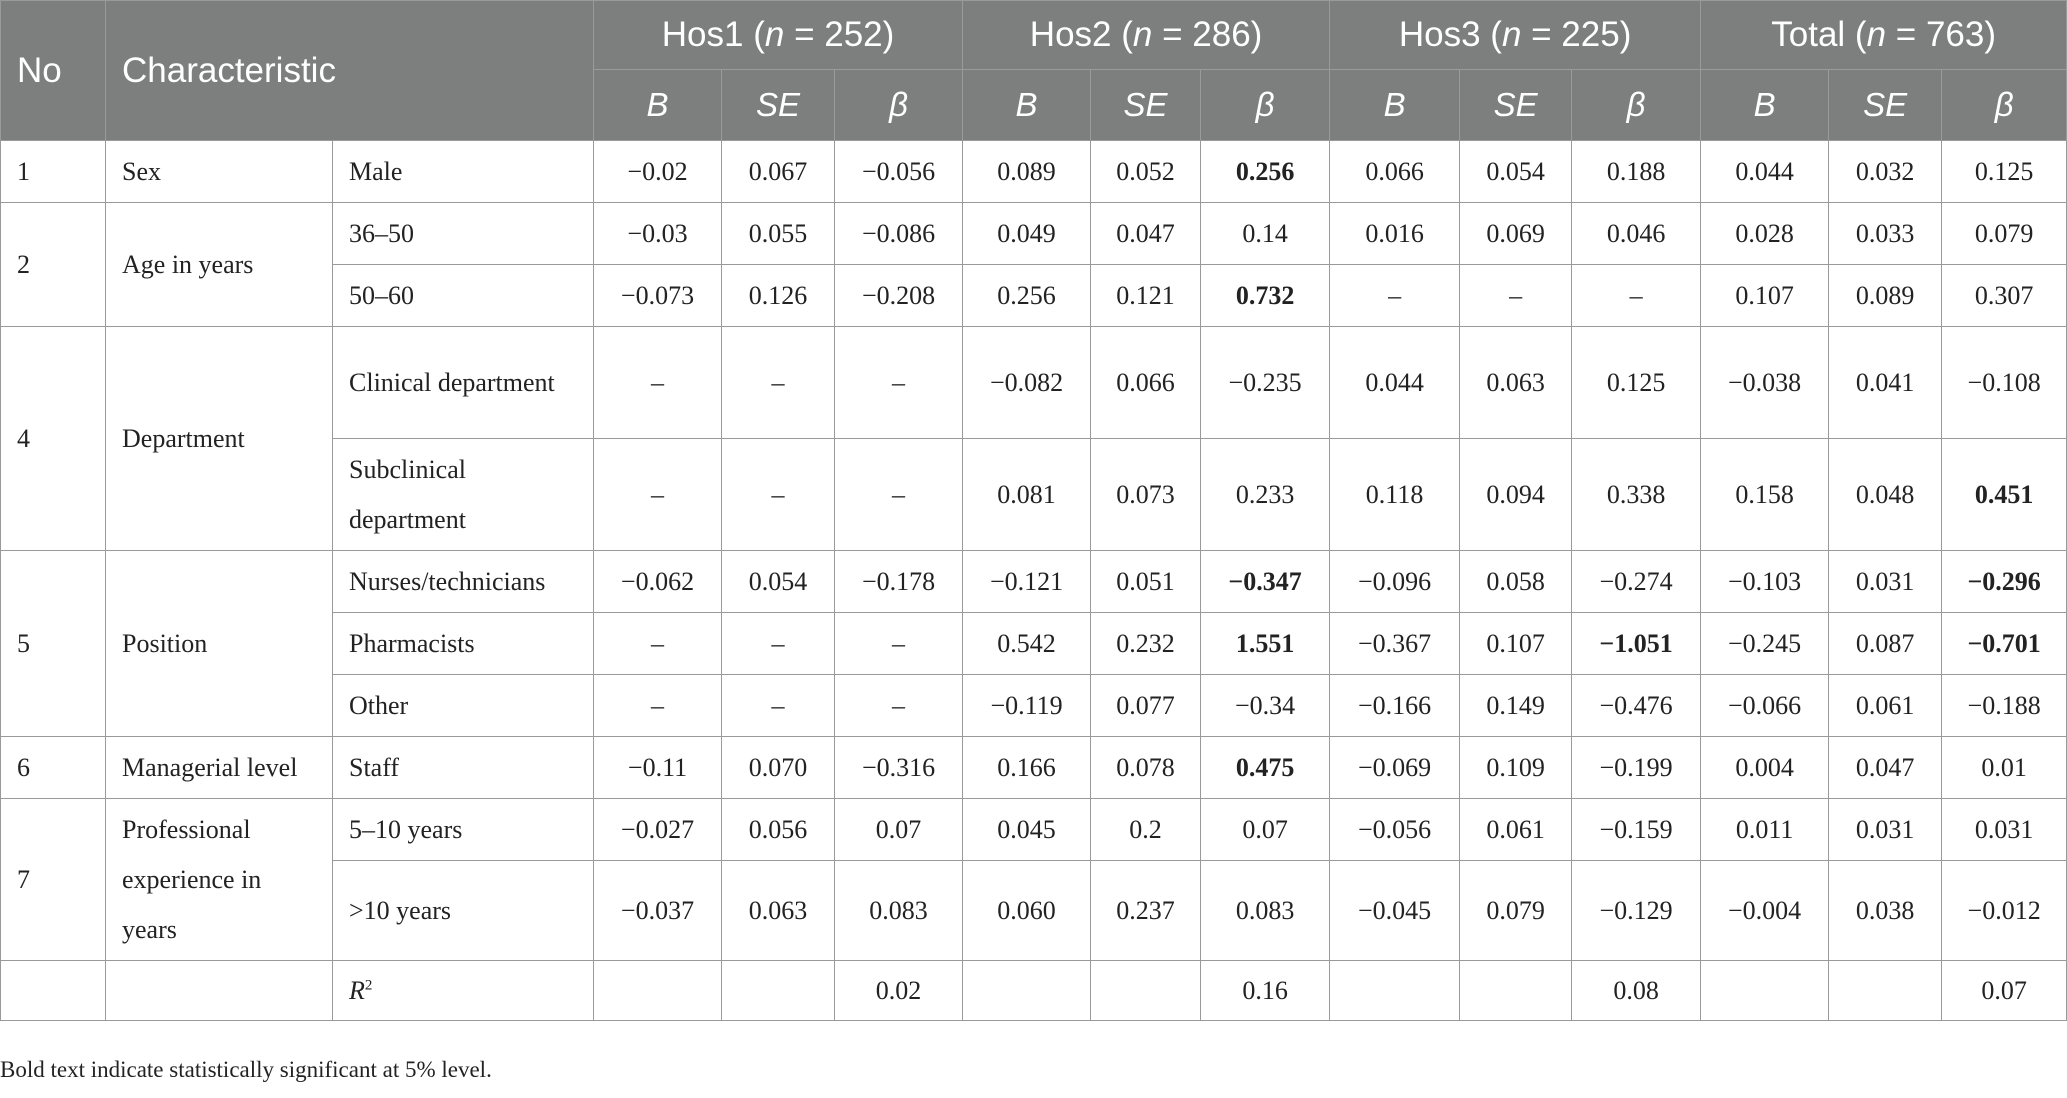 The image size is (2067, 1098). What do you see at coordinates (1027, 829) in the screenshot?
I see `cell-value: 0.045` at bounding box center [1027, 829].